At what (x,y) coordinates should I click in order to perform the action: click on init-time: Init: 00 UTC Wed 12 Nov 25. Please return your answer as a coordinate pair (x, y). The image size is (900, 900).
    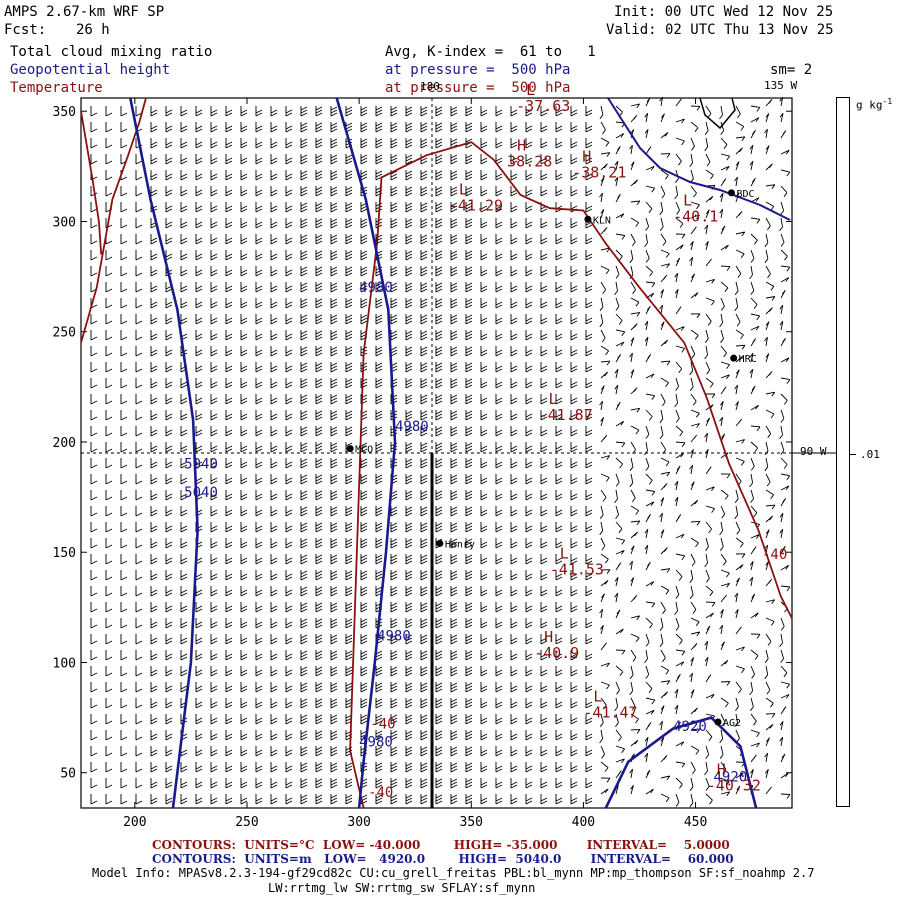
    Looking at the image, I should click on (724, 12).